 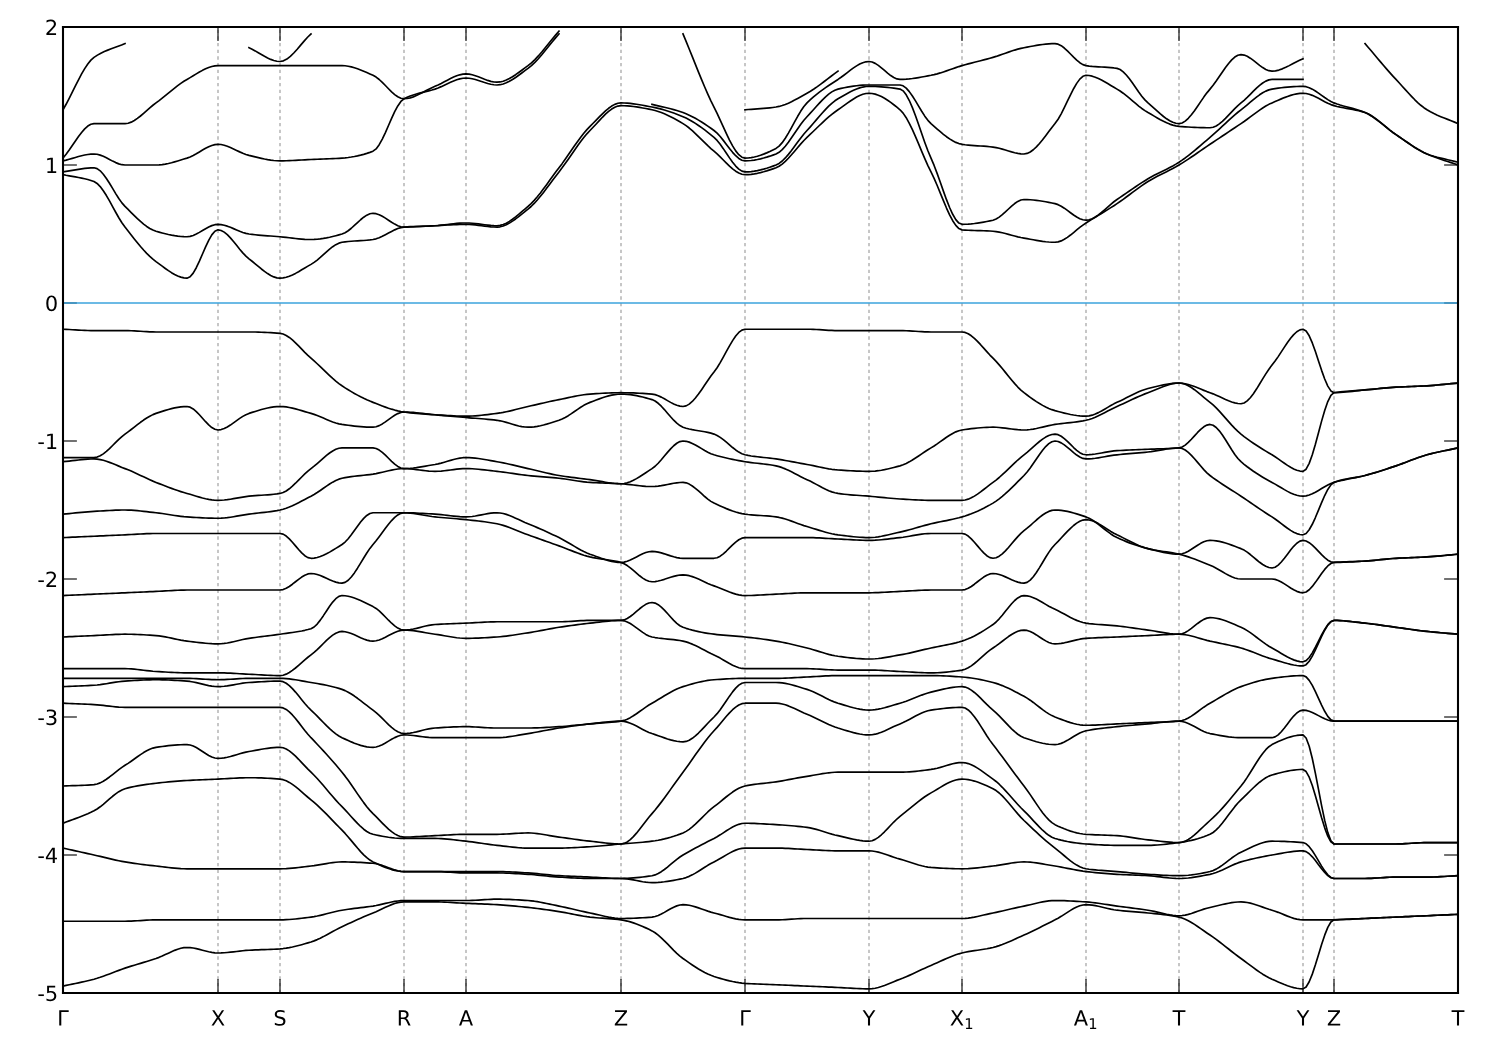 What do you see at coordinates (961, 1019) in the screenshot?
I see `x-tick-label: X$_{1}$` at bounding box center [961, 1019].